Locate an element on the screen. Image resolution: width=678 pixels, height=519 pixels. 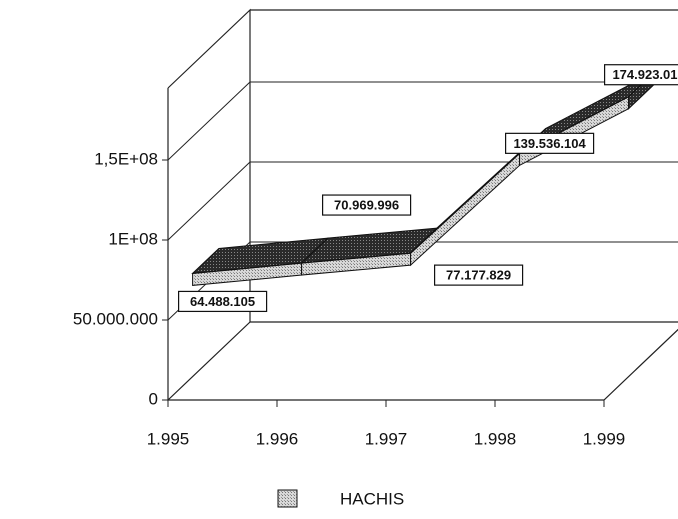
data-label: 70.969.996 is located at coordinates (366, 204).